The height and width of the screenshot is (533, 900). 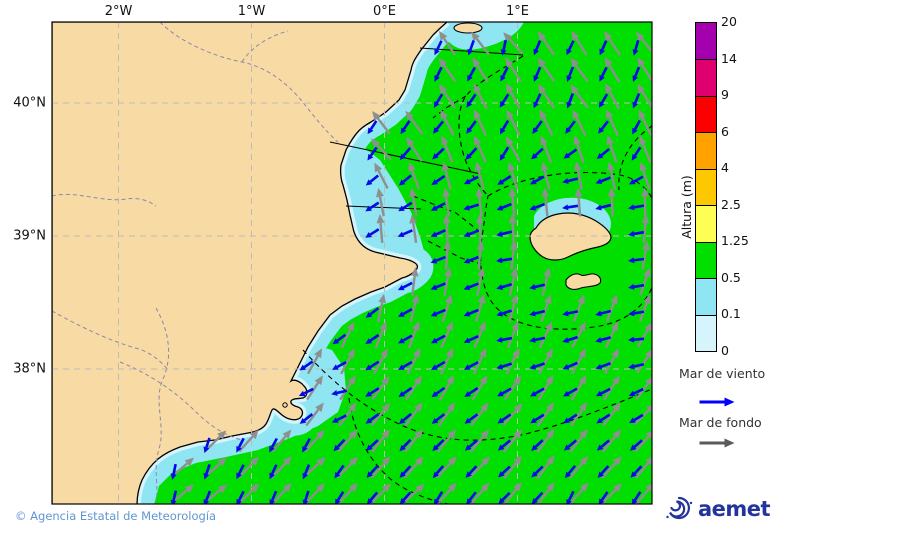 I want to click on longitude-tick-label: 1°E, so click(x=517, y=11).